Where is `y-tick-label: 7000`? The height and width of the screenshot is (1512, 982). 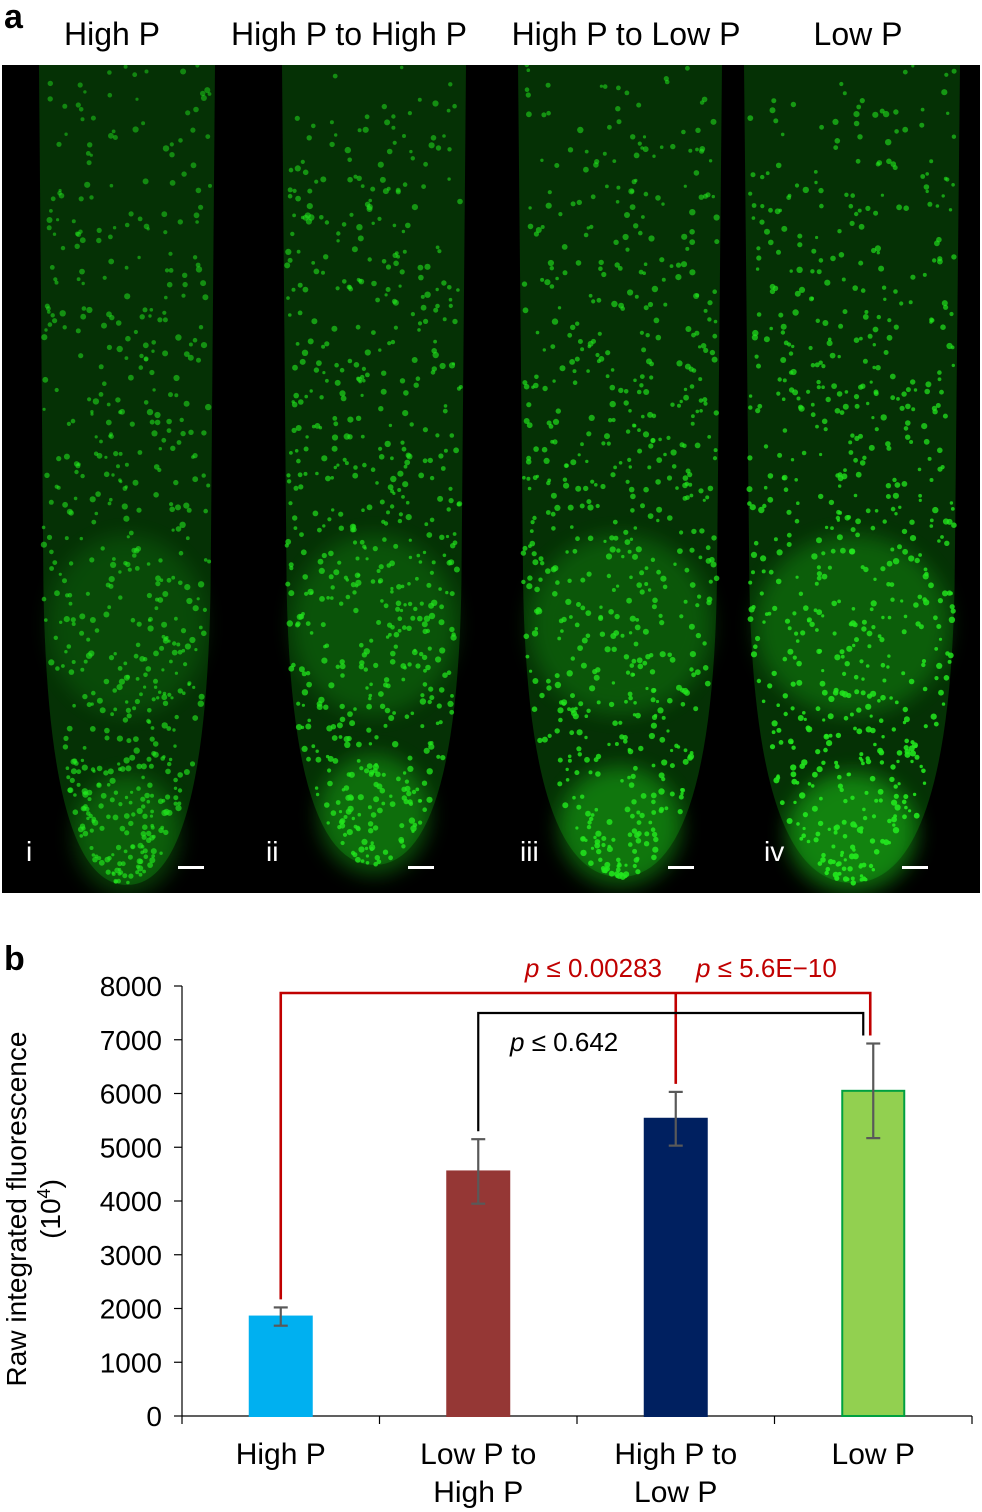 y-tick-label: 7000 is located at coordinates (131, 1040).